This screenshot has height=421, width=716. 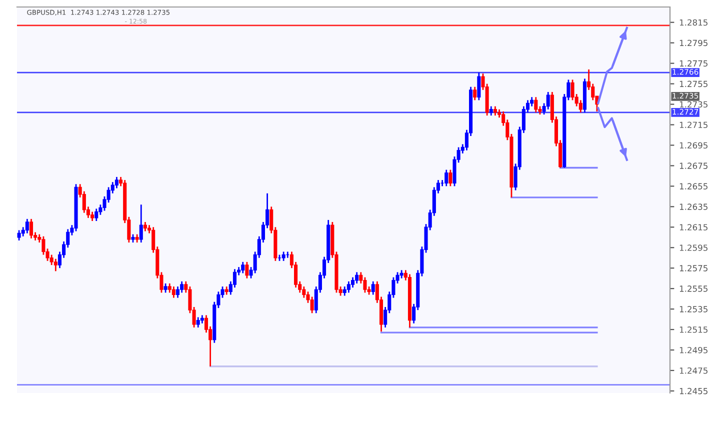 What do you see at coordinates (694, 370) in the screenshot?
I see `y-tick-label: 1.2475` at bounding box center [694, 370].